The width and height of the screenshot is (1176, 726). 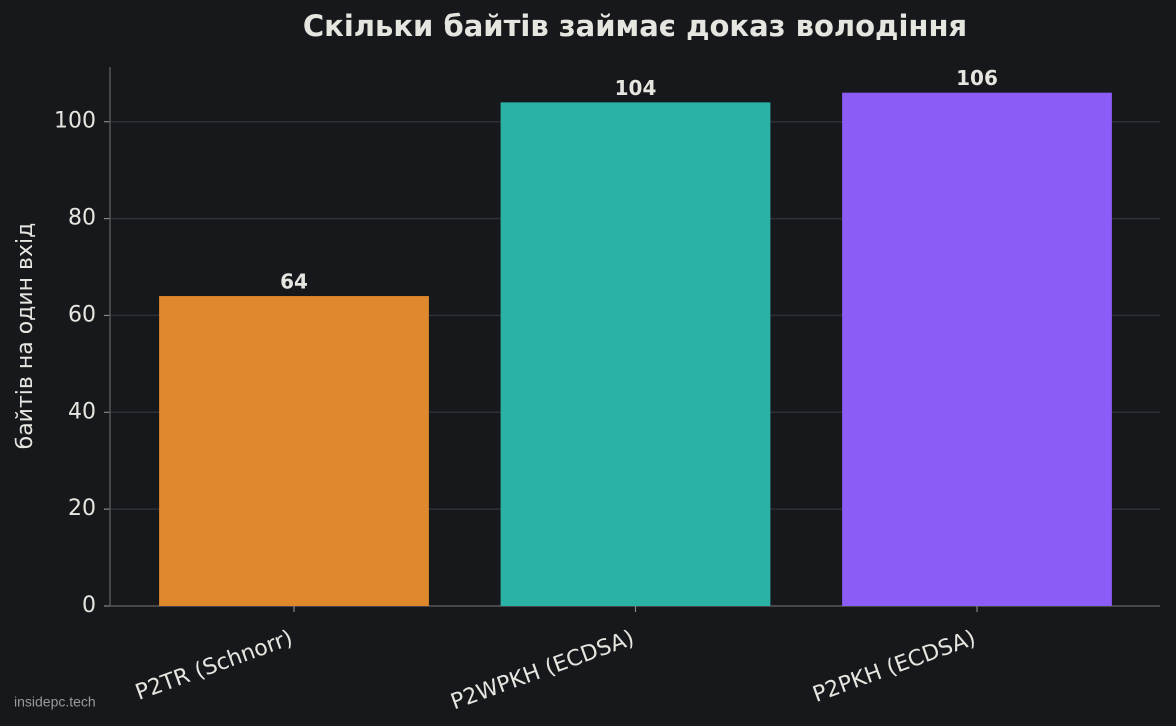 What do you see at coordinates (636, 88) in the screenshot?
I see `value-label: 104` at bounding box center [636, 88].